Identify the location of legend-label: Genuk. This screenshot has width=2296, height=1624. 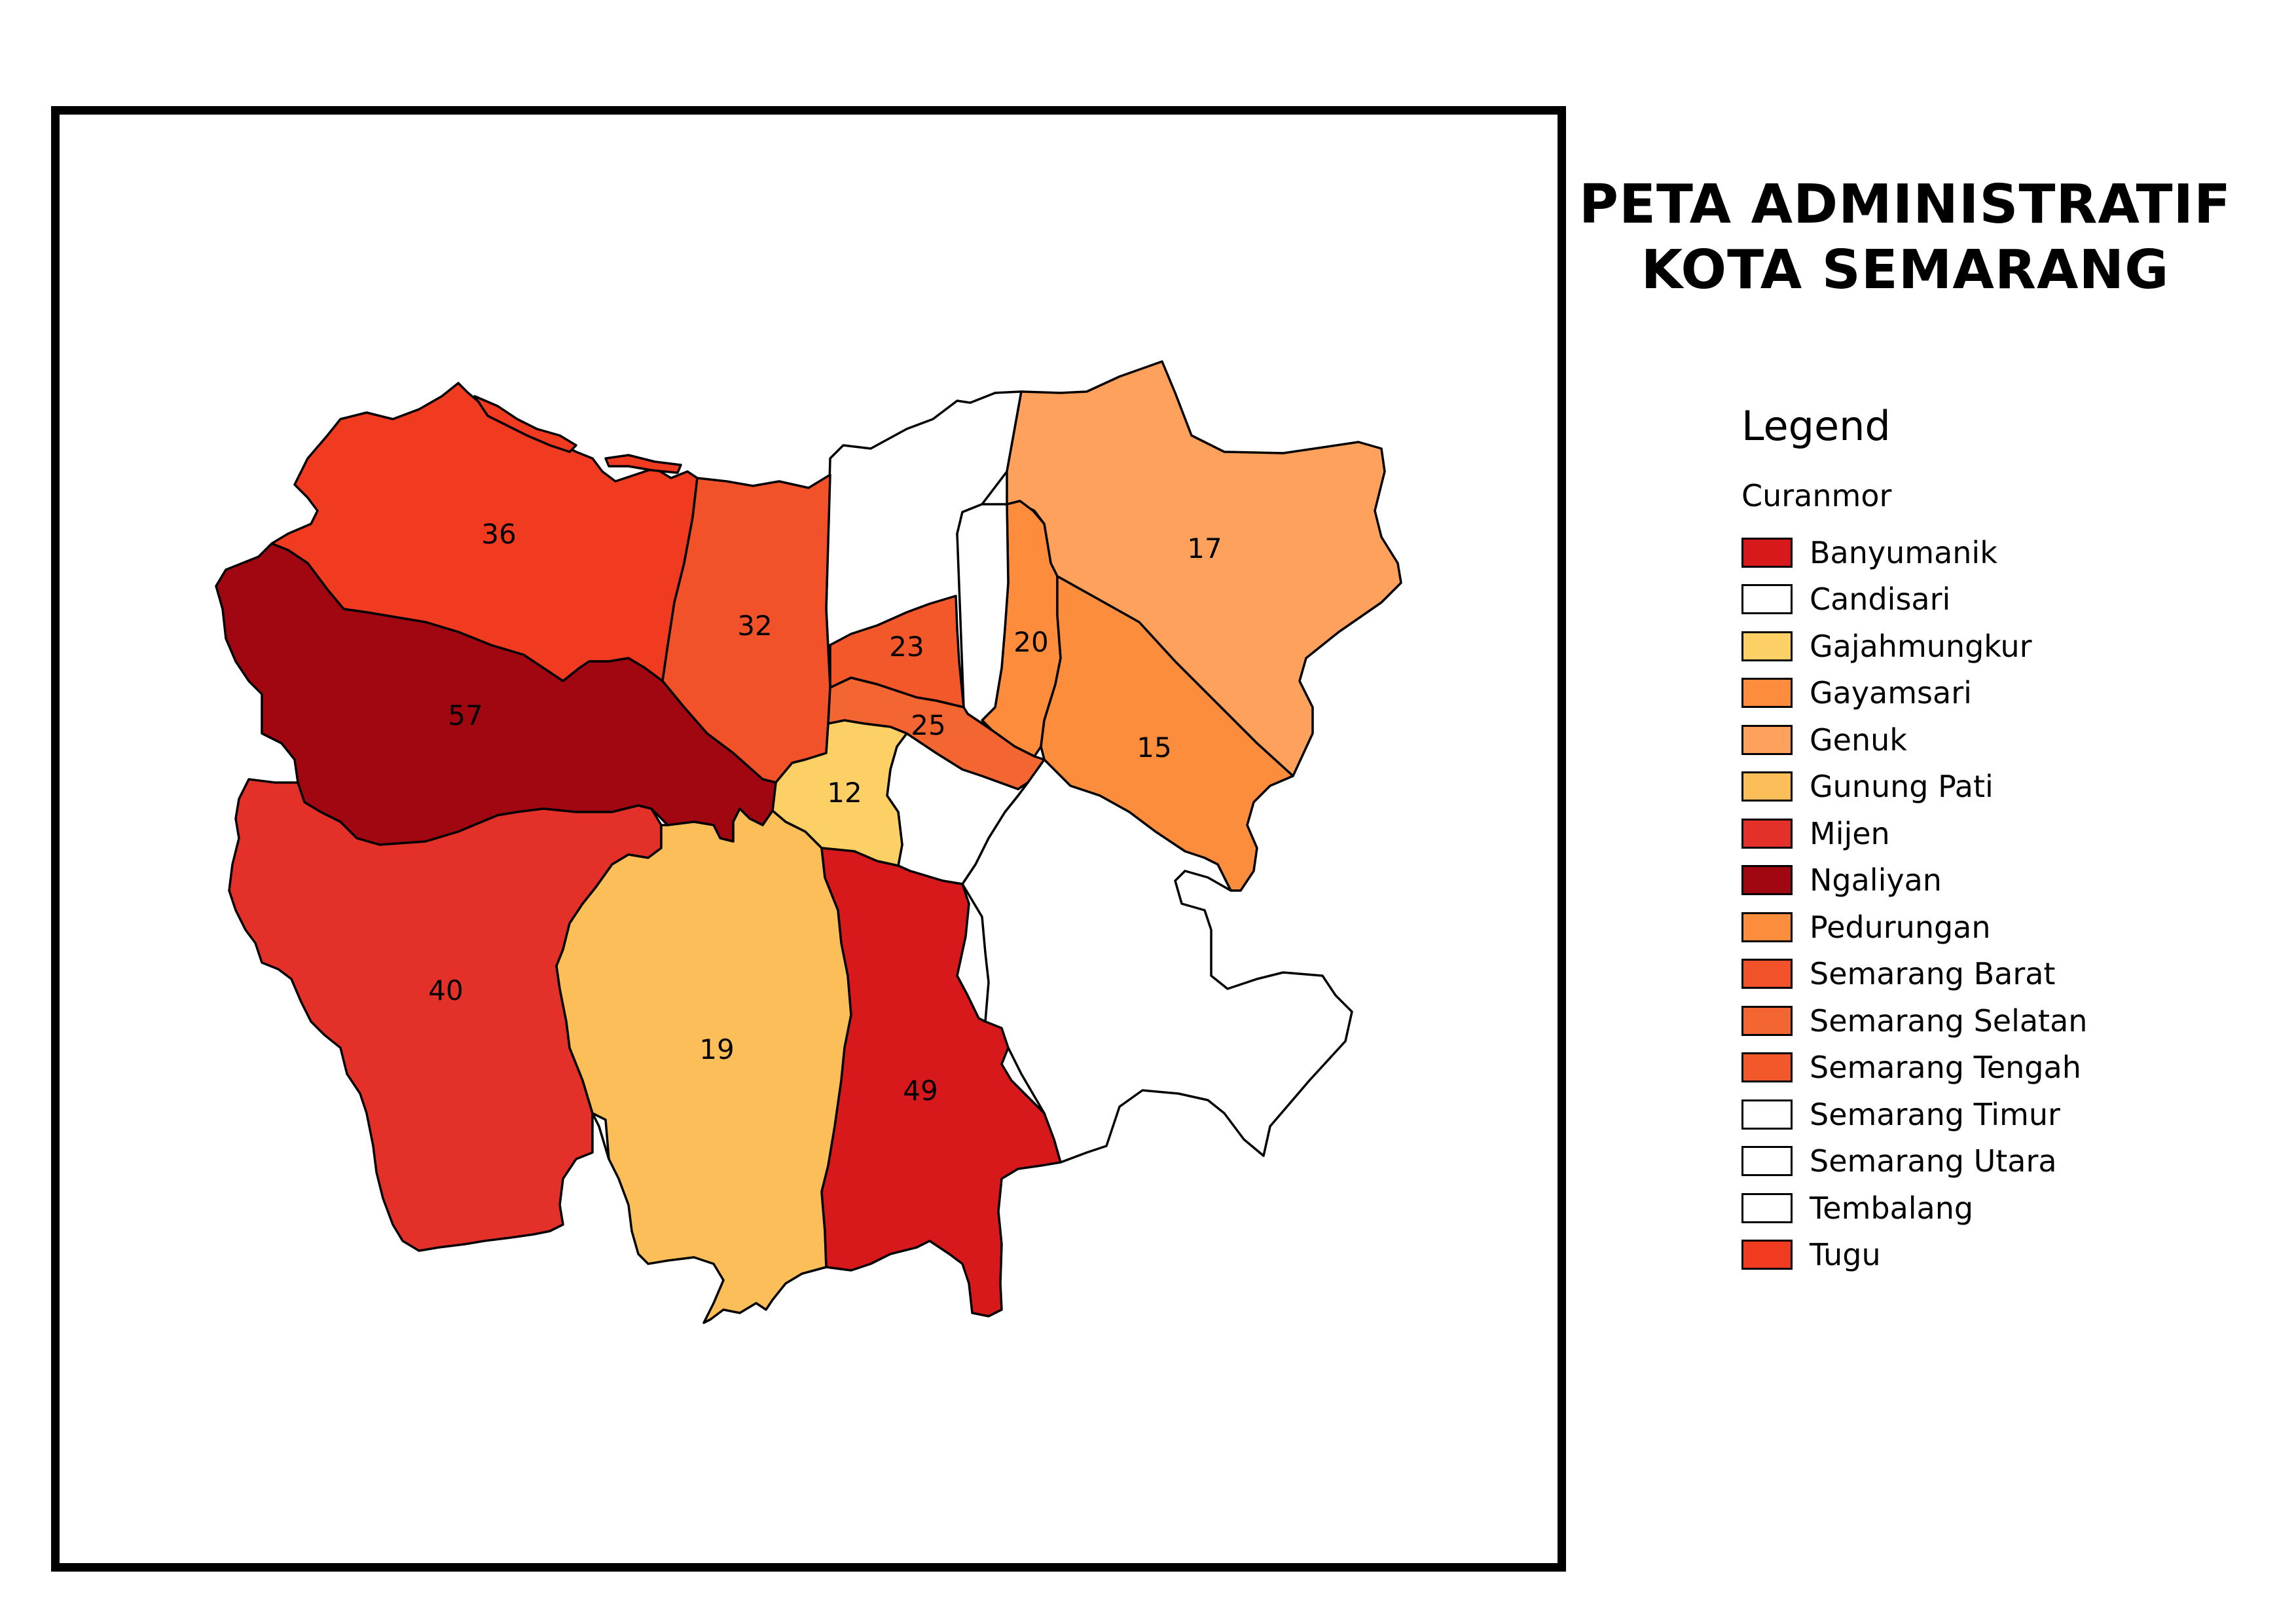
(1858, 740).